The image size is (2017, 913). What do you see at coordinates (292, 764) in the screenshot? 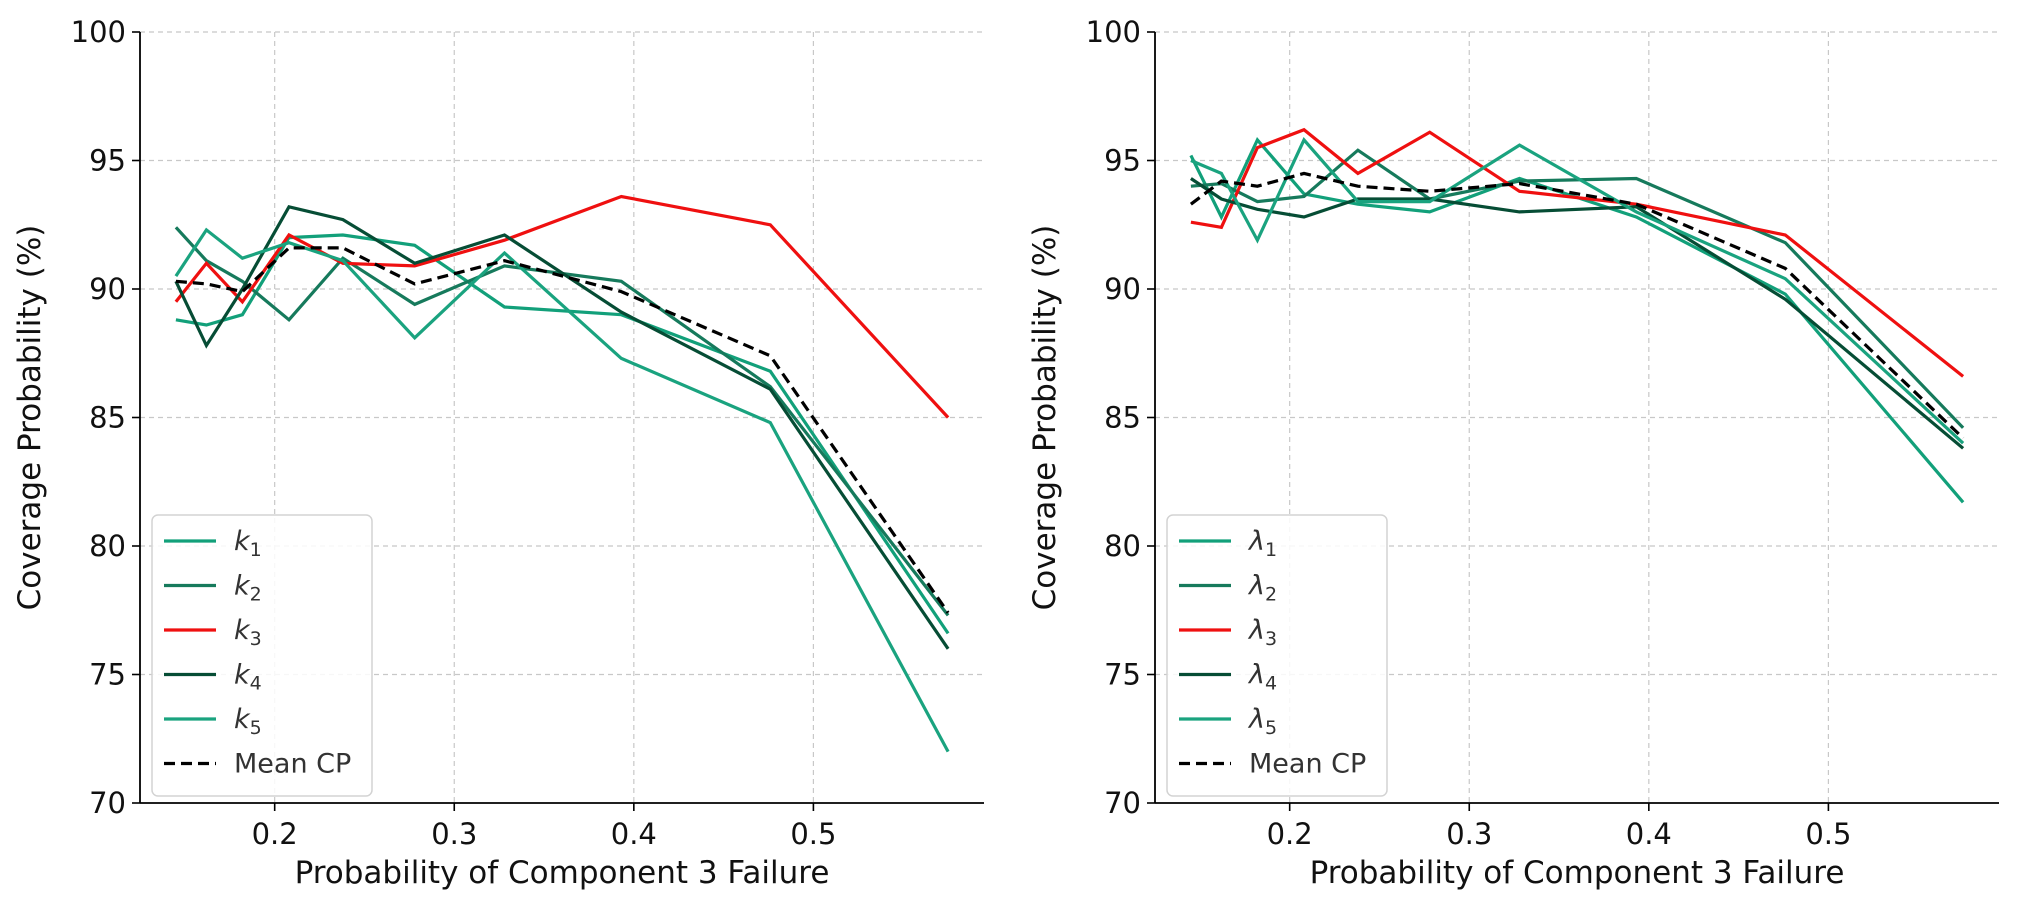
I see `chart-left-legend-label-6: Mean CP` at bounding box center [292, 764].